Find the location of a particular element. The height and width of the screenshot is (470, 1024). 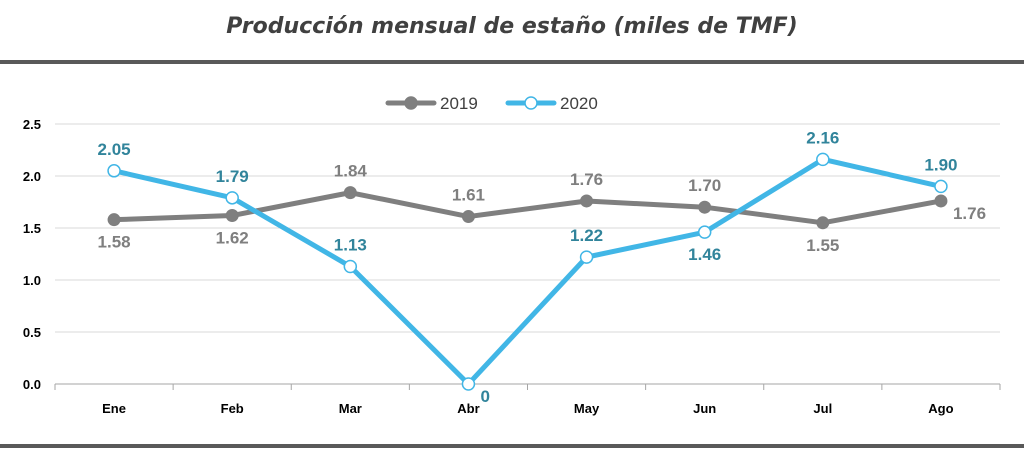

data-label-2019: 1.61 is located at coordinates (468, 195).